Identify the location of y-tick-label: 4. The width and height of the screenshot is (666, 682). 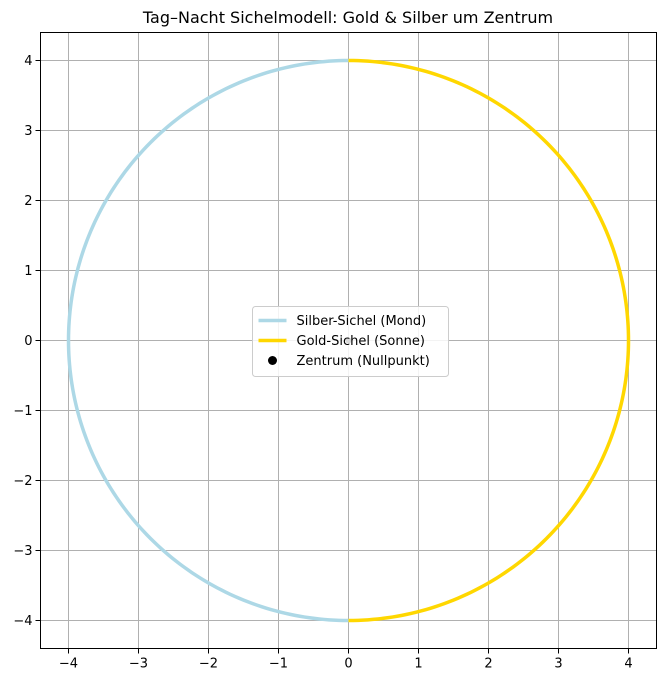
(28, 61).